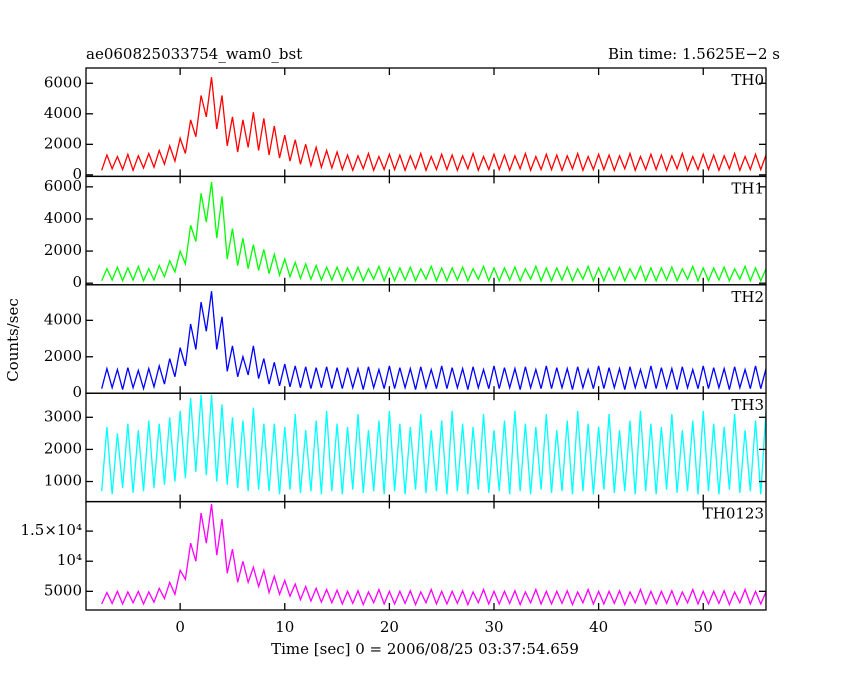  Describe the element at coordinates (63, 590) in the screenshot. I see `y-tick-label: 5000` at that location.